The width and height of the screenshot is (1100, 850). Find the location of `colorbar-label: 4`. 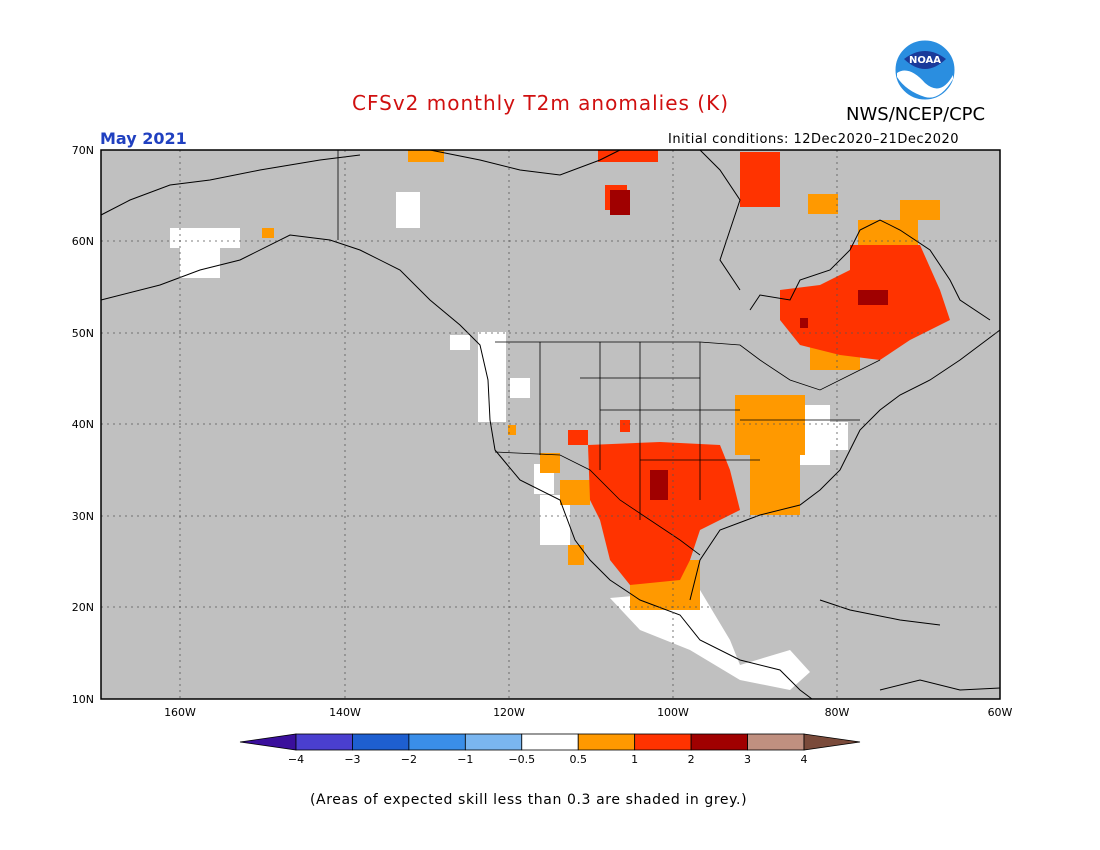

colorbar-label: 4 is located at coordinates (804, 759).